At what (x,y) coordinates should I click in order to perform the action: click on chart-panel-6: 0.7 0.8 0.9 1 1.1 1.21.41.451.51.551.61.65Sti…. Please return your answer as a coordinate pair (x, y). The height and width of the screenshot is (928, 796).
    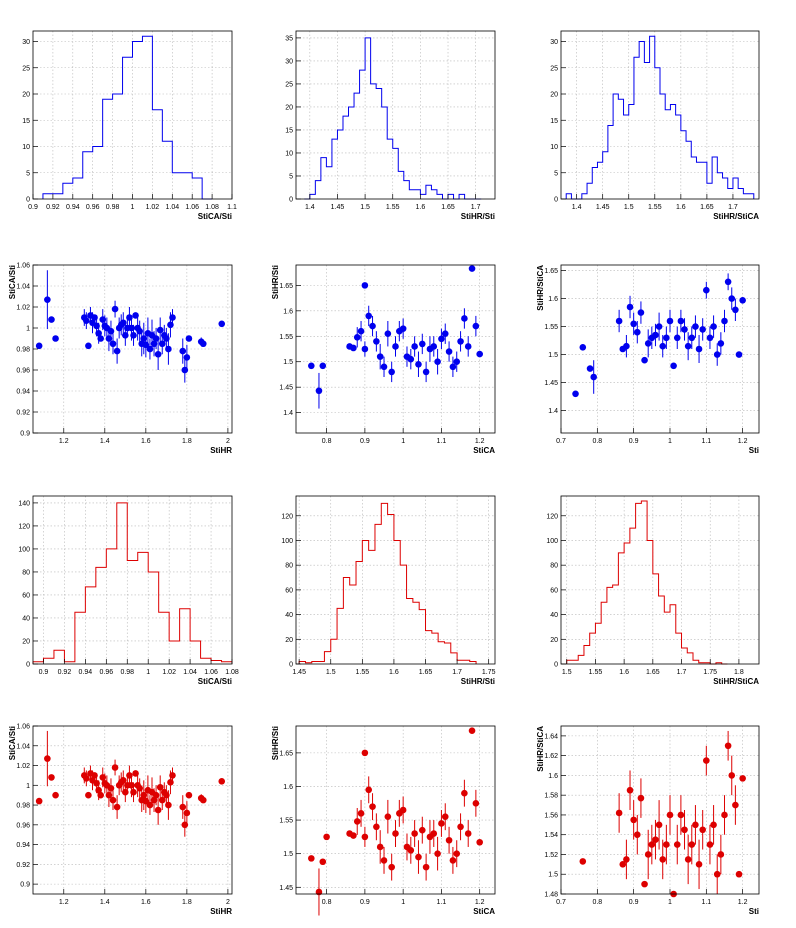
    Looking at the image, I should click on (648, 359).